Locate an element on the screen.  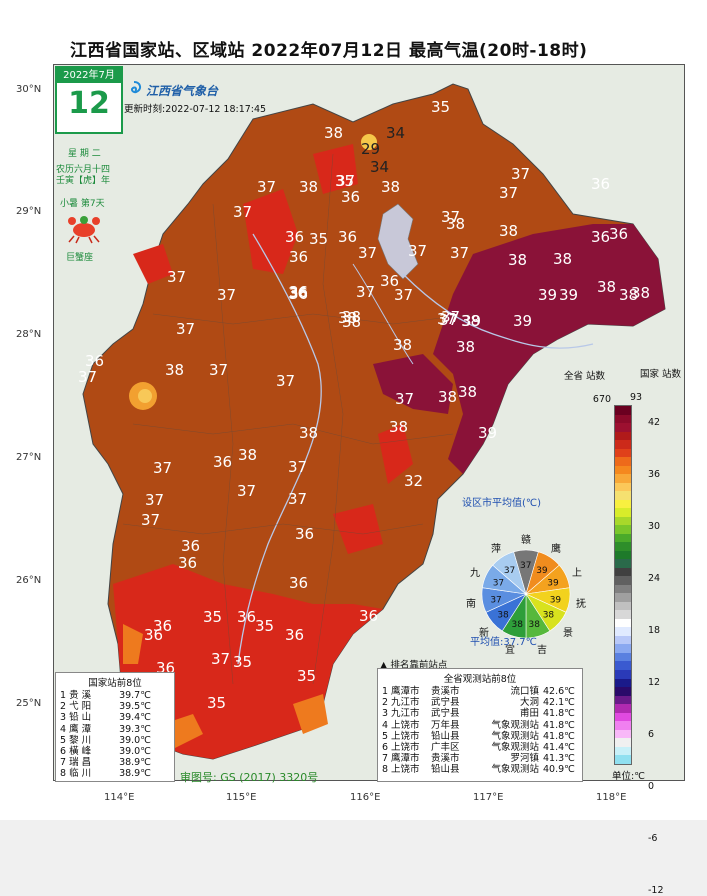
lat-label: 29°N is located at coordinates (29, 211).